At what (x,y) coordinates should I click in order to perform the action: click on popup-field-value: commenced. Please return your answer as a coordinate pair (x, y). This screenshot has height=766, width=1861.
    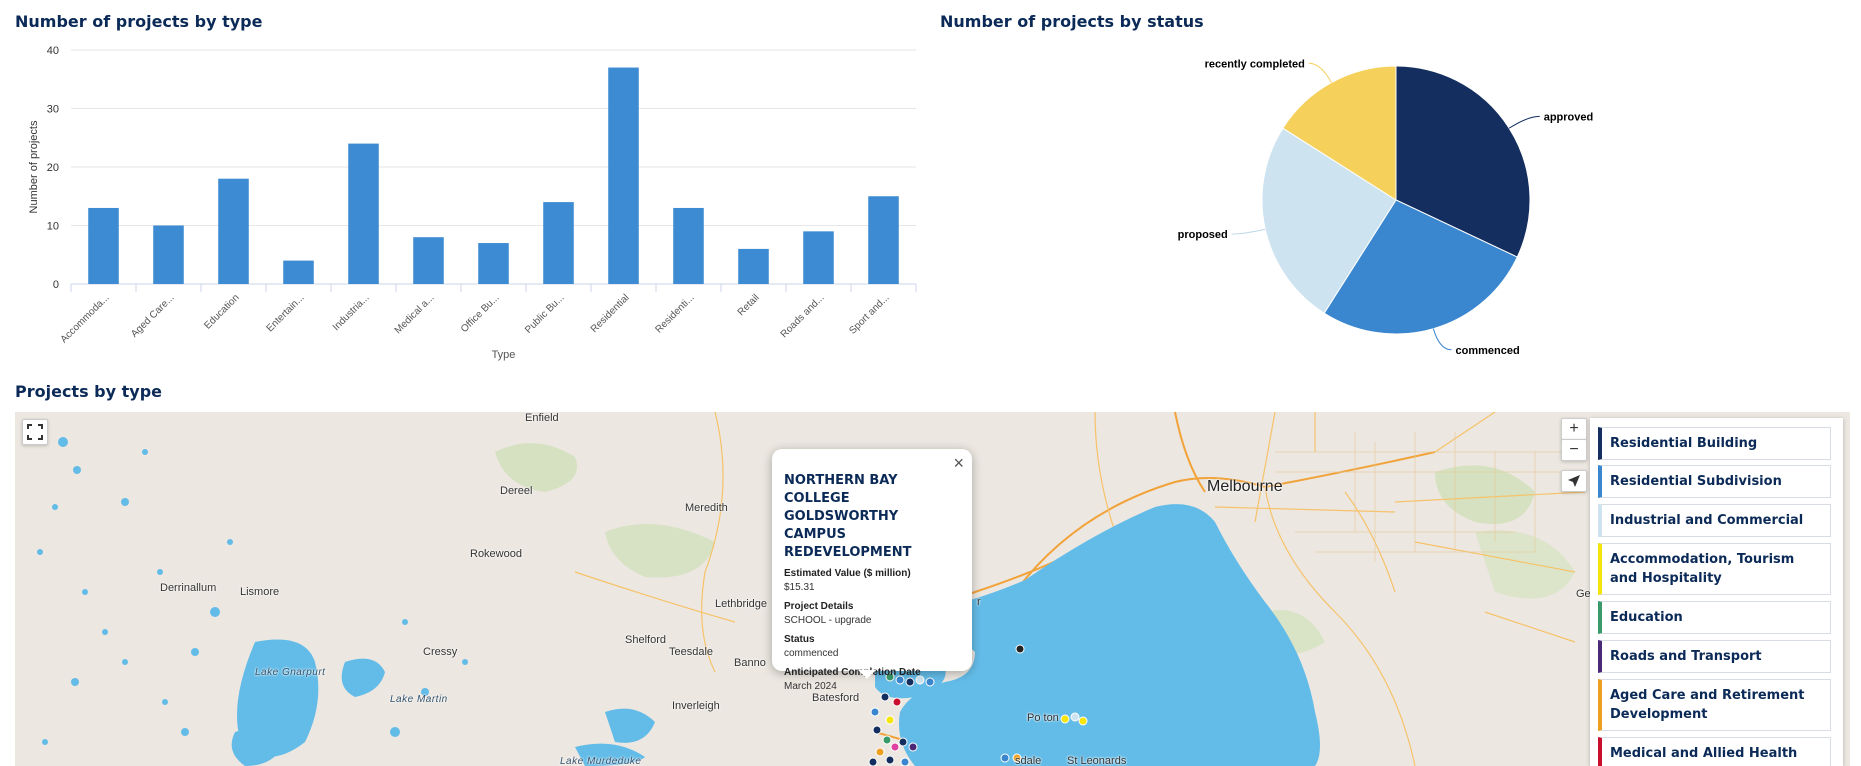
    Looking at the image, I should click on (811, 653).